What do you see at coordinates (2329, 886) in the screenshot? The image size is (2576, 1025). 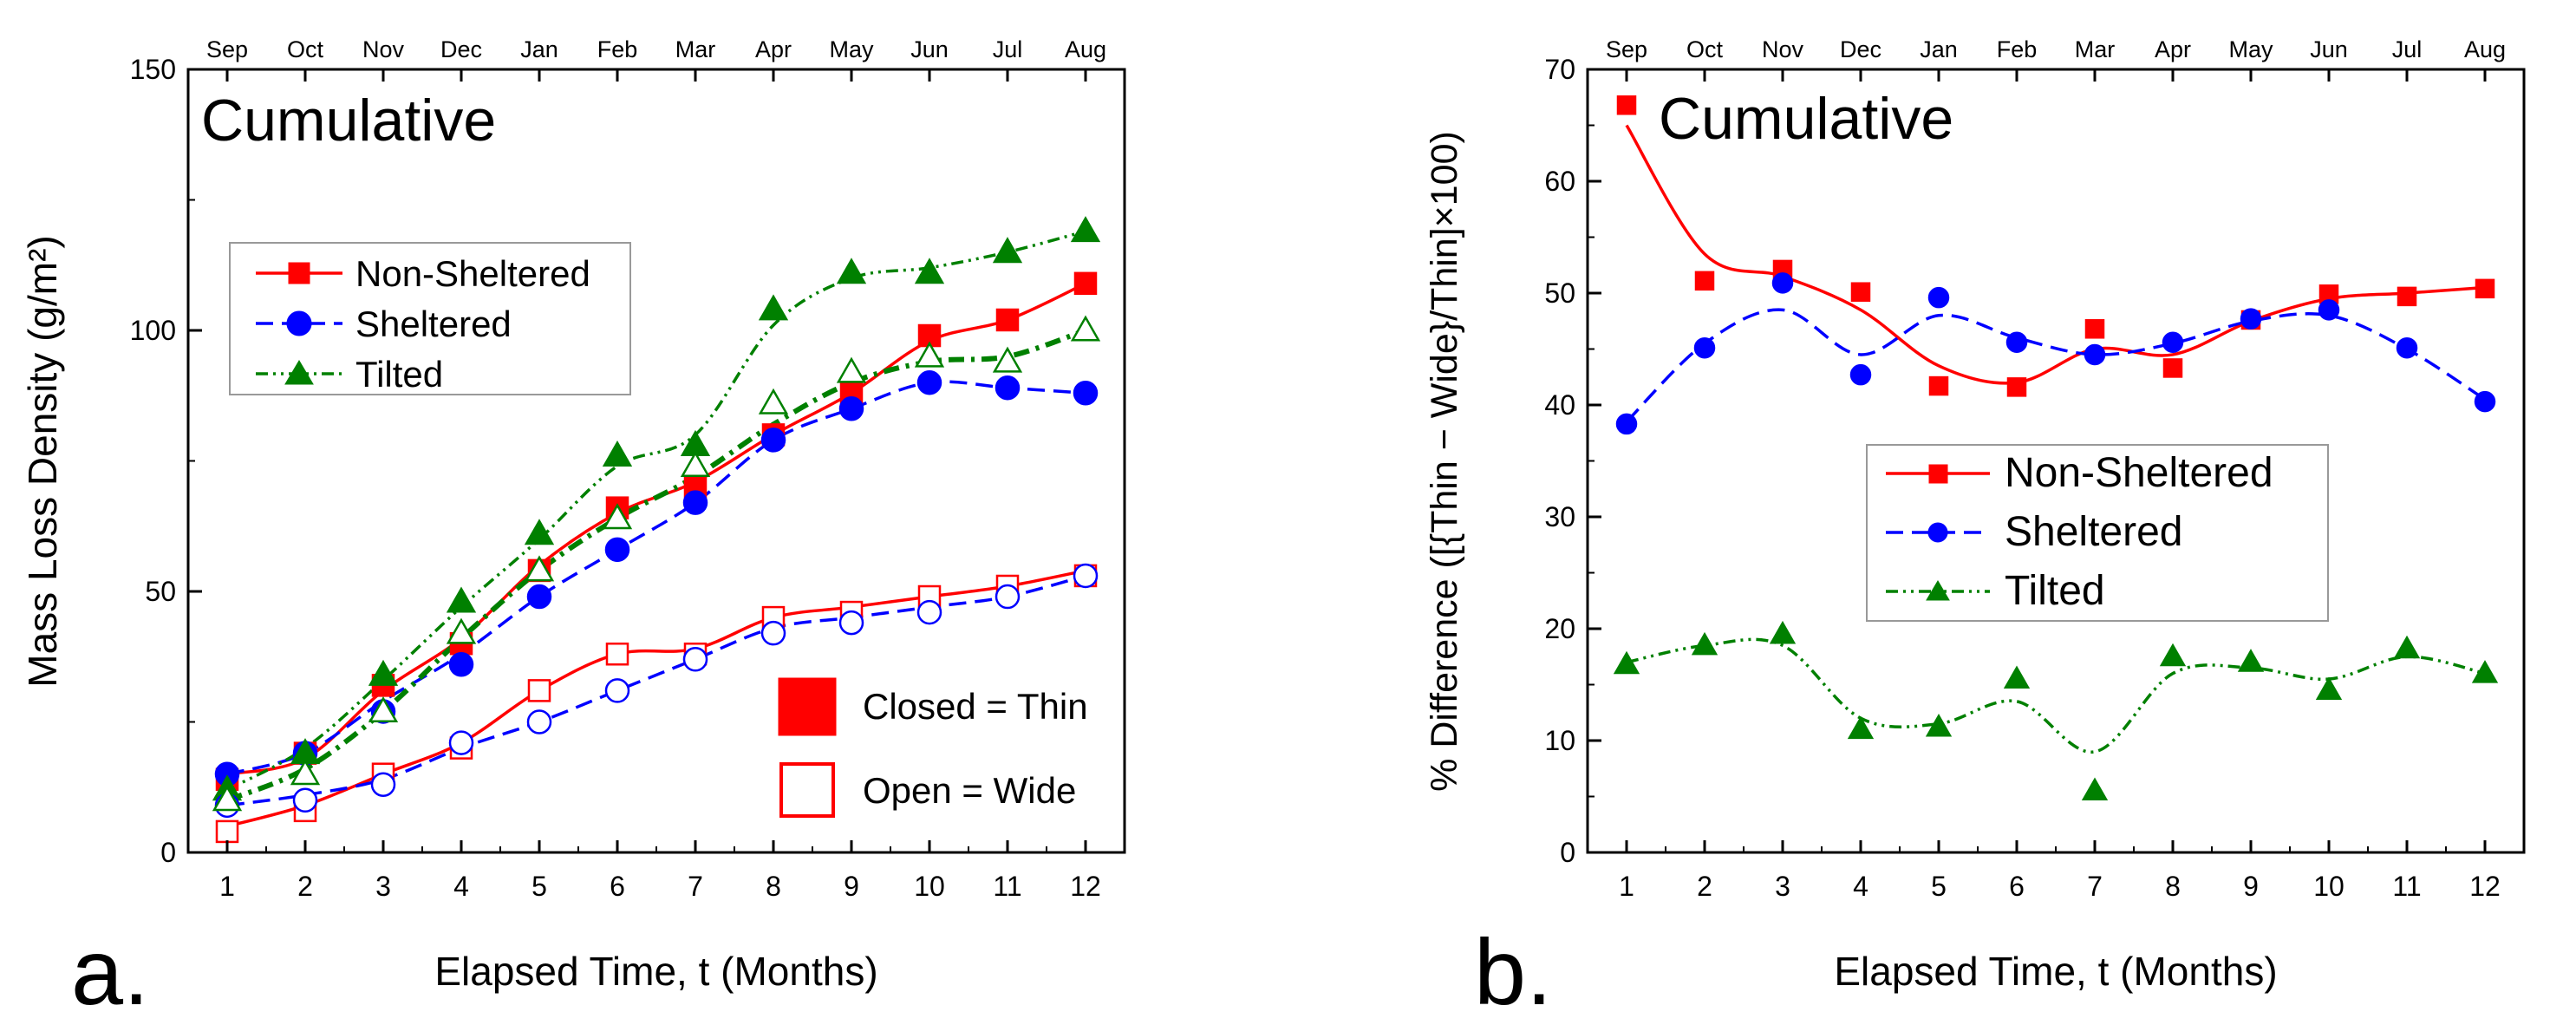 I see `x-tick-label: 10` at bounding box center [2329, 886].